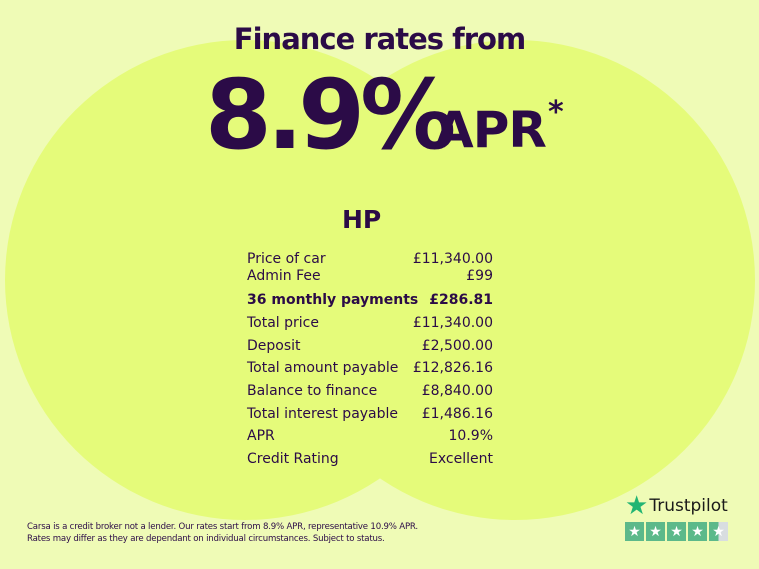  What do you see at coordinates (370, 323) in the screenshot?
I see `table-row: Total price £11,340.00` at bounding box center [370, 323].